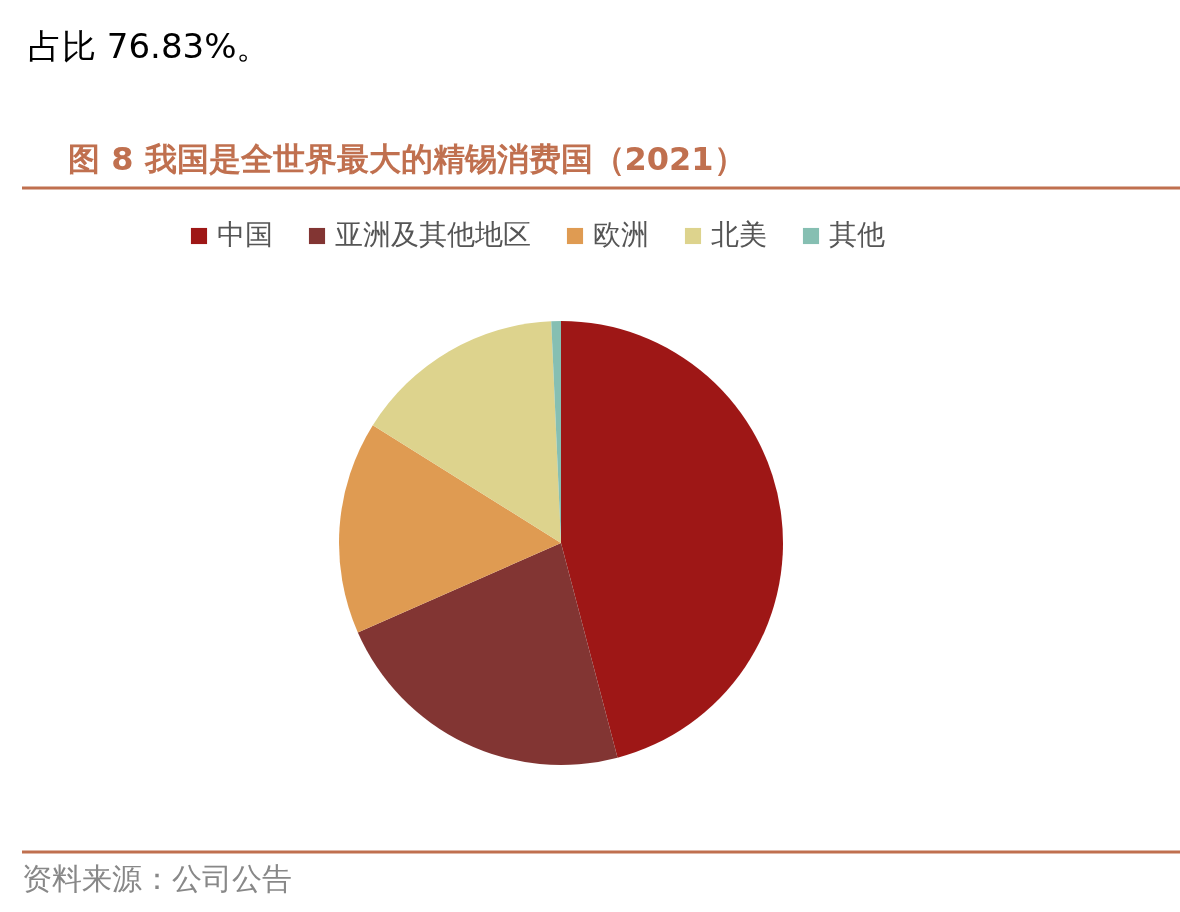 The width and height of the screenshot is (1180, 912). I want to click on legend-label: 亚洲及其他地区, so click(433, 234).